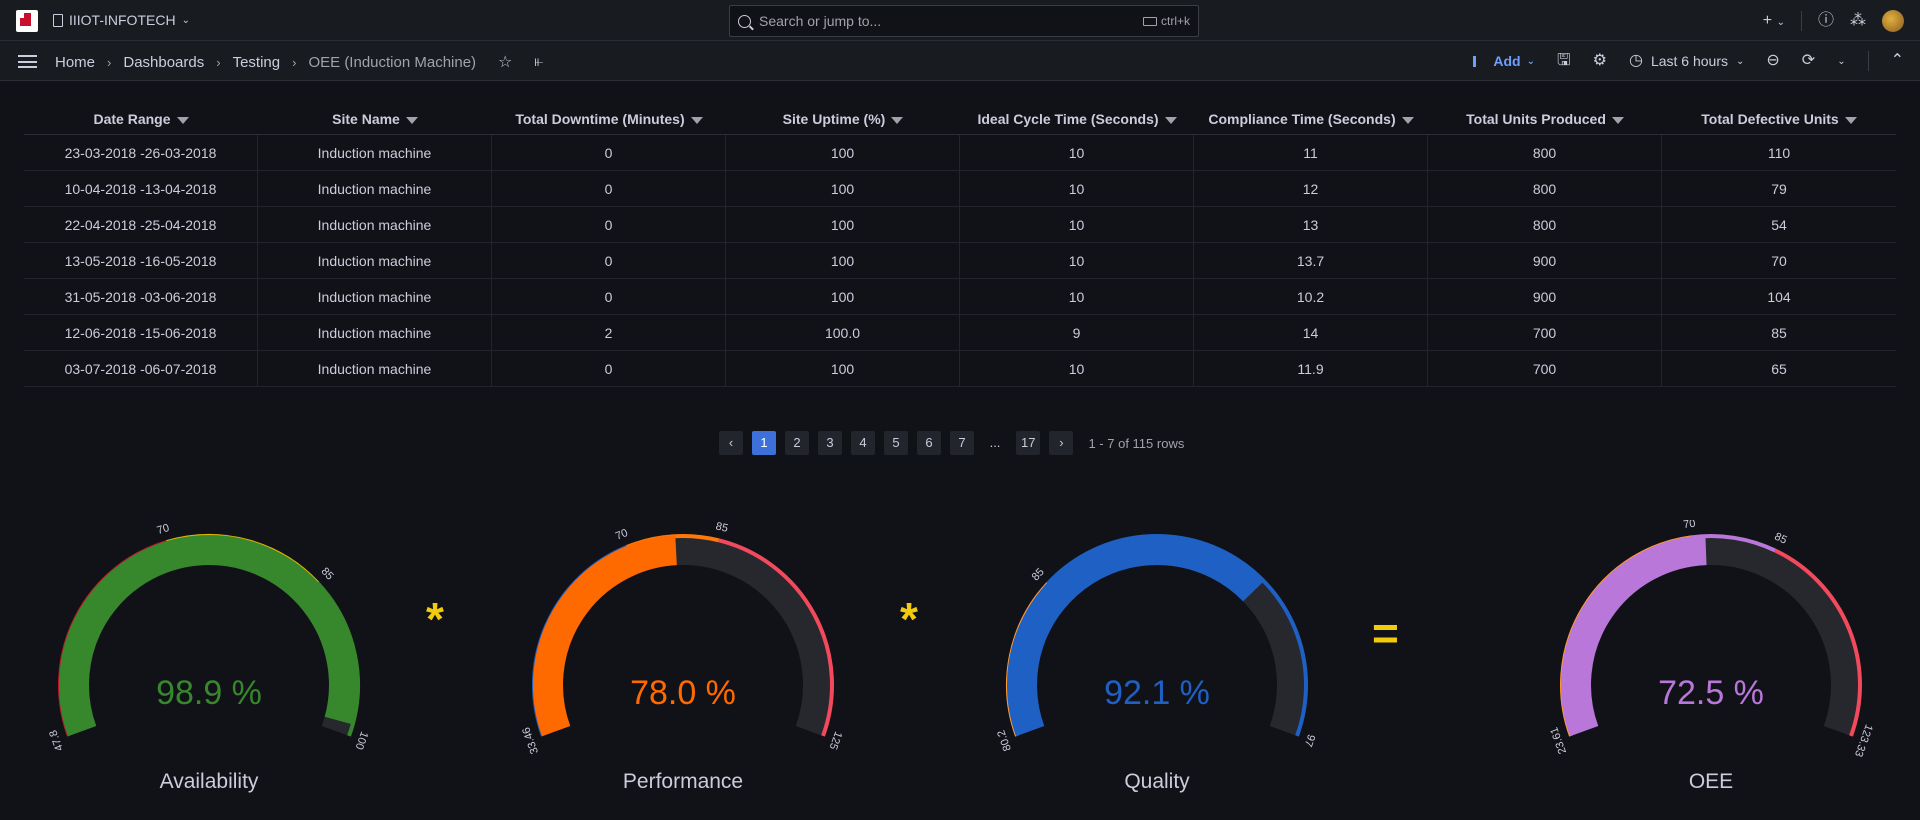  I want to click on table-cell: 12, so click(1311, 188).